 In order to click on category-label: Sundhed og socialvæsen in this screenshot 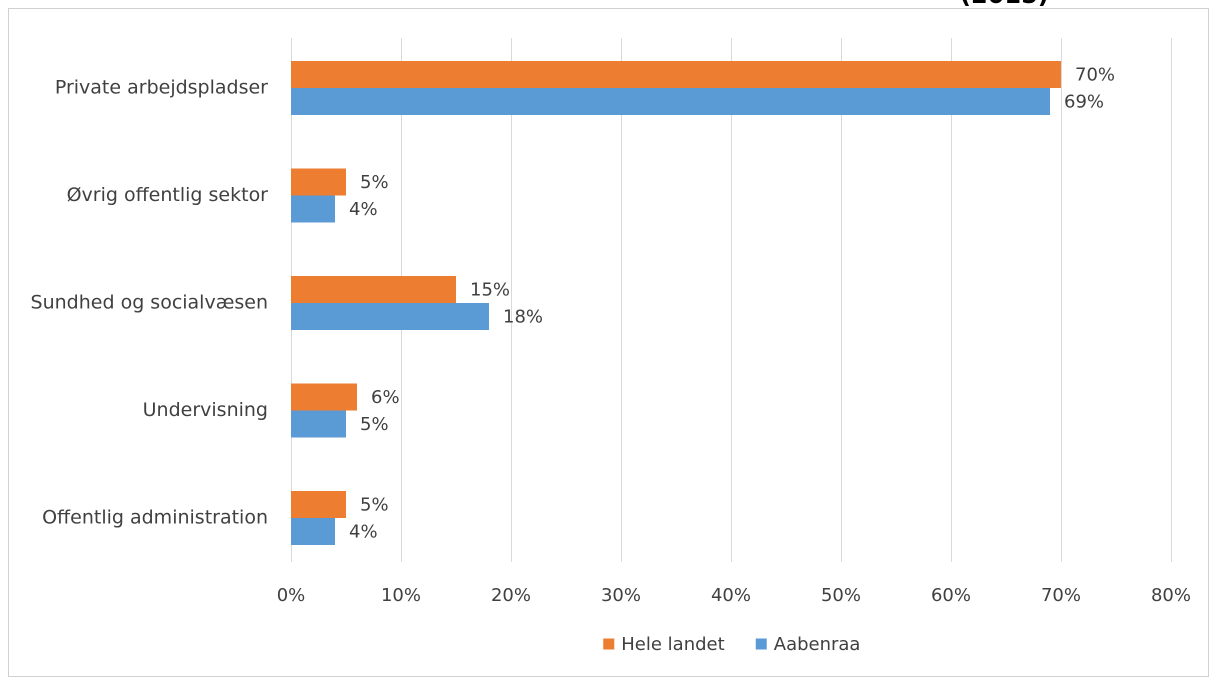, I will do `click(149, 303)`.